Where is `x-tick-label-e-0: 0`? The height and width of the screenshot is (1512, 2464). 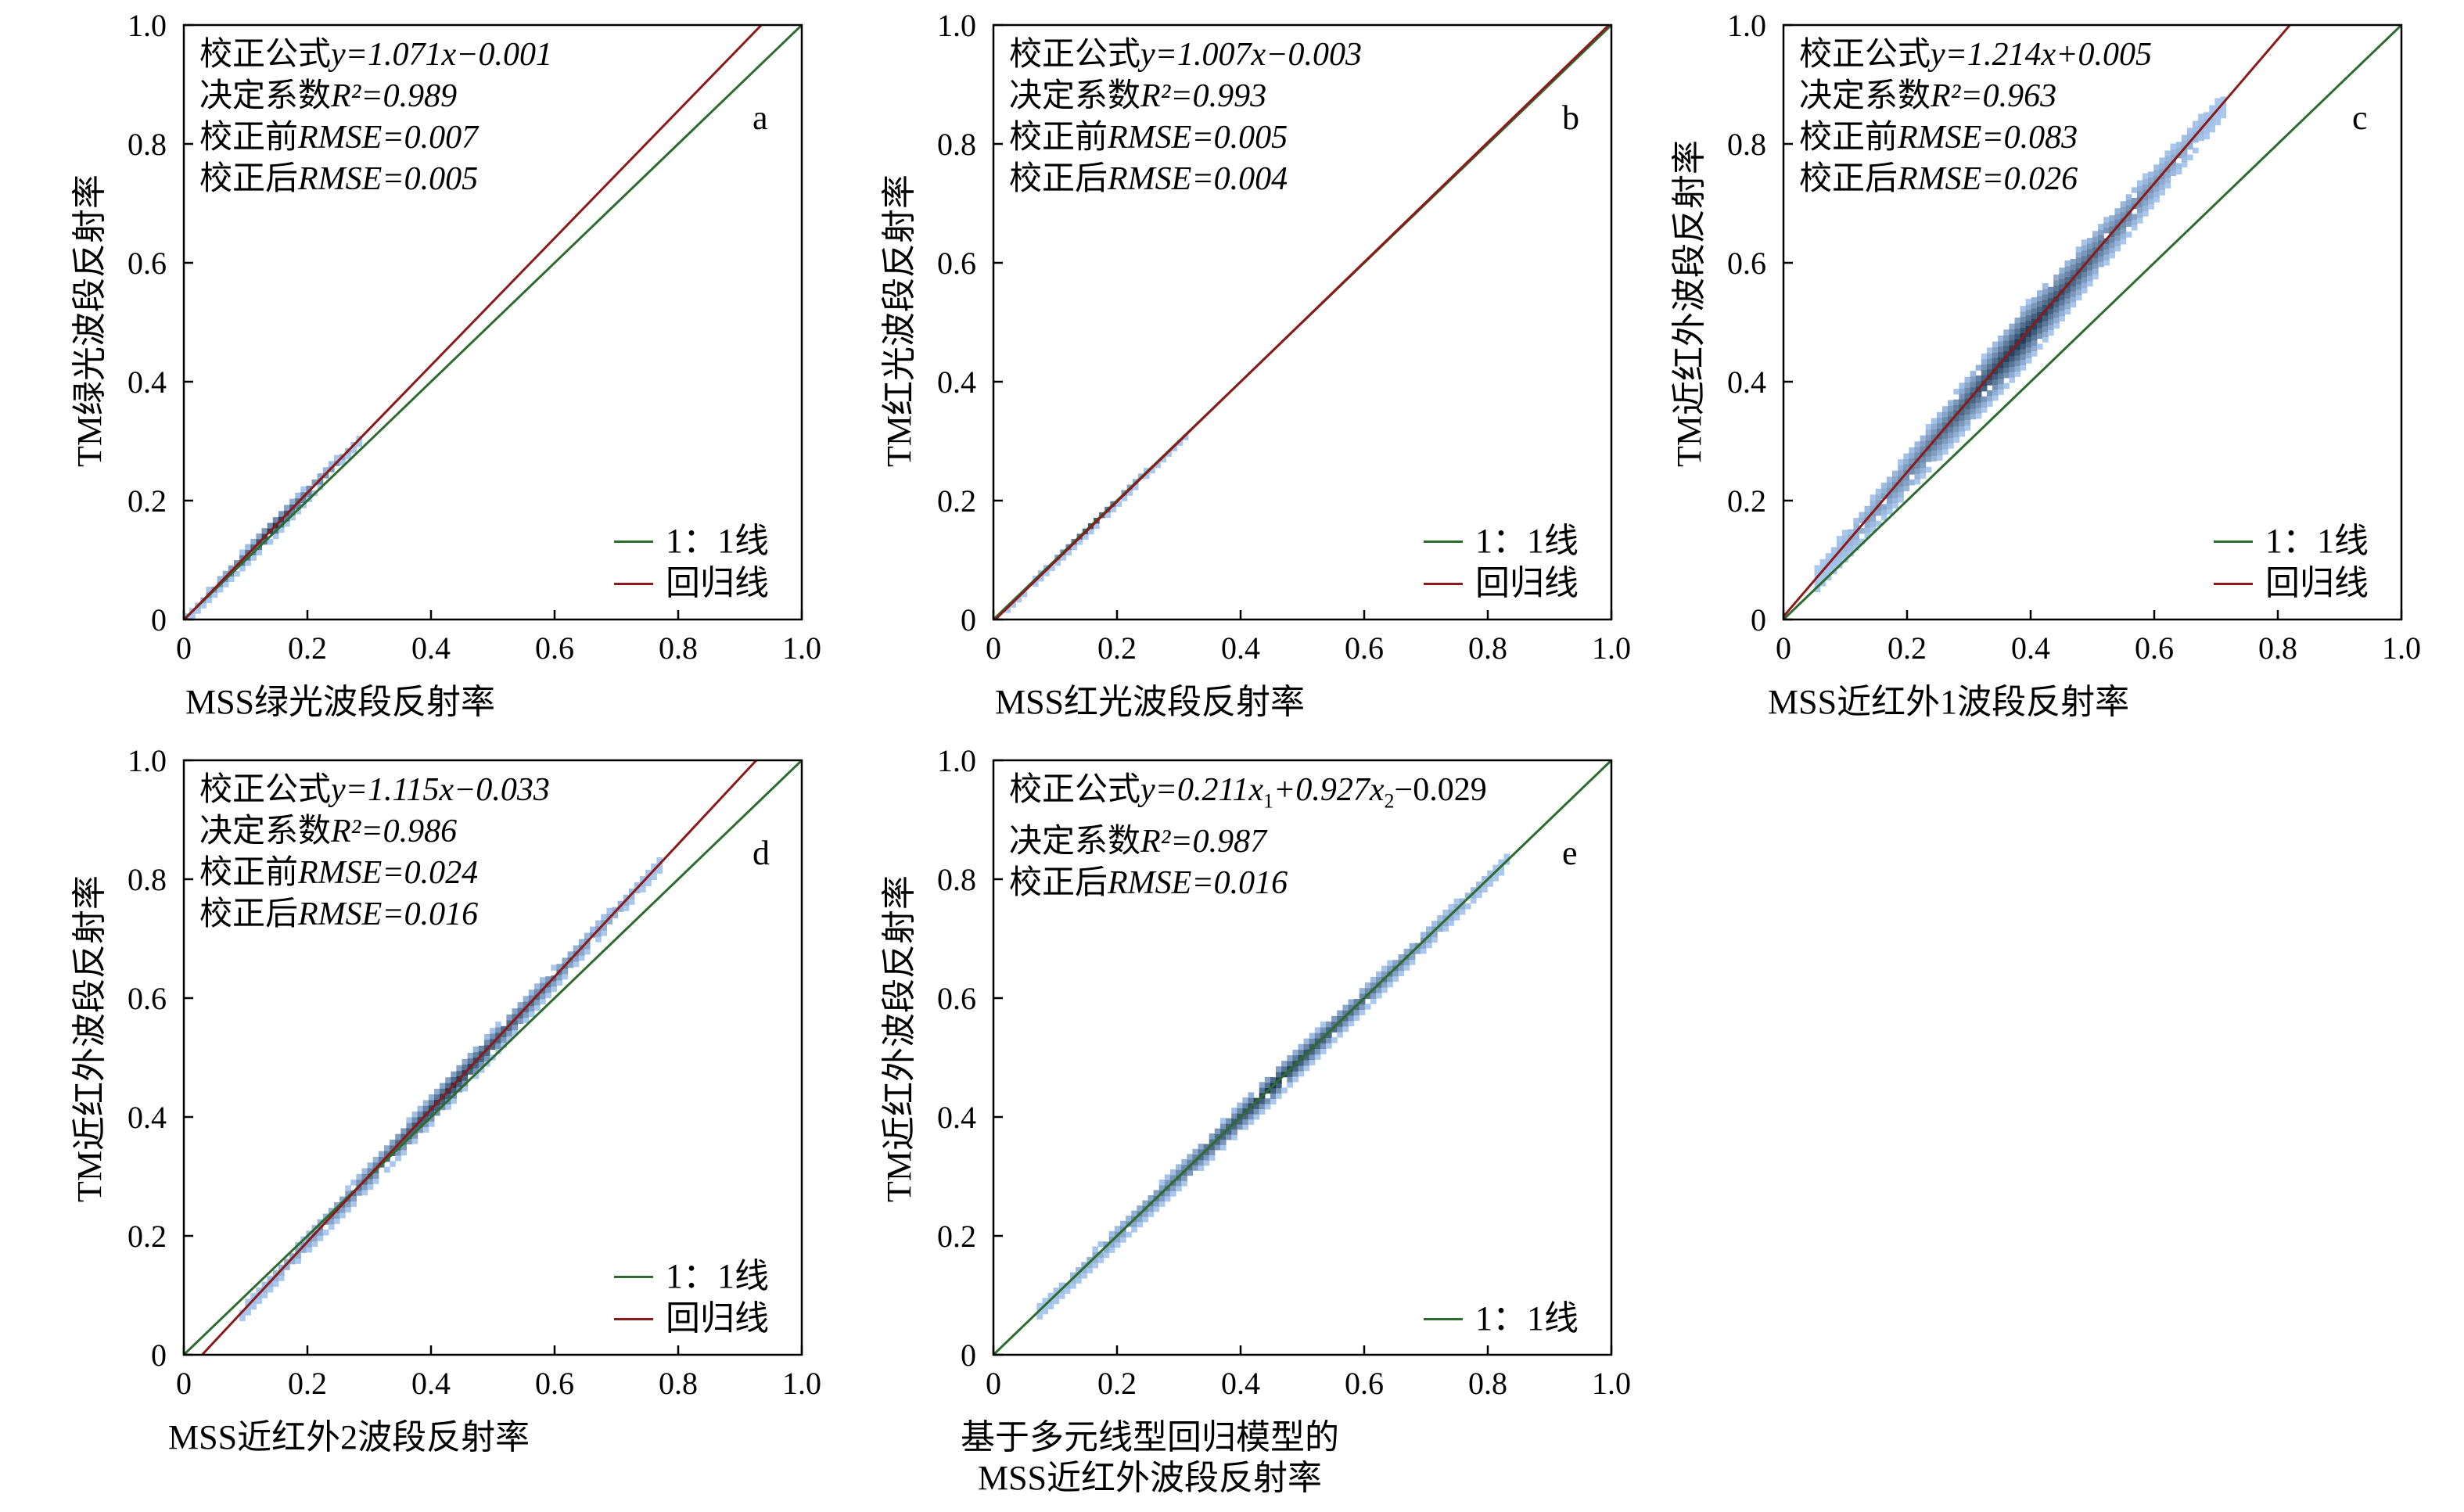 x-tick-label-e-0: 0 is located at coordinates (993, 1383).